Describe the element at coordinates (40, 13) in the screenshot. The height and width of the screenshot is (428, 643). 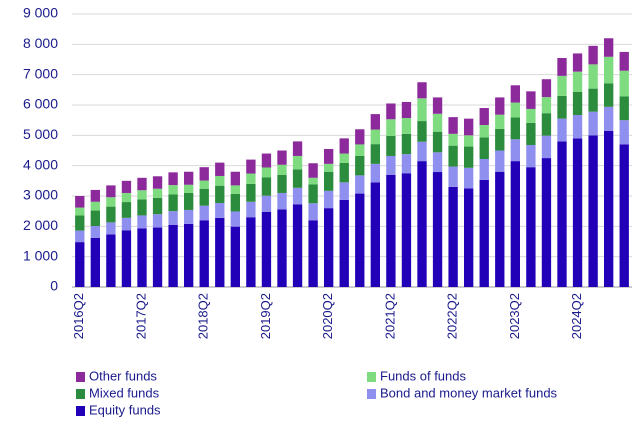
I see `y-tick-label: 9 000` at that location.